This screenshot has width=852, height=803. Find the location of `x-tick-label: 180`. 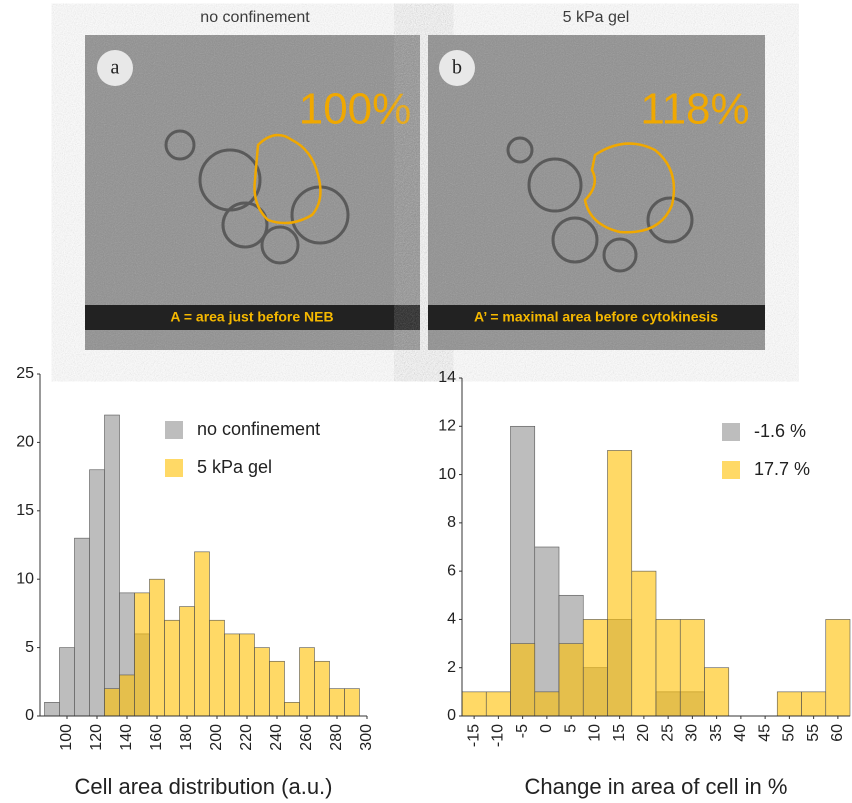

x-tick-label: 180 is located at coordinates (186, 737).